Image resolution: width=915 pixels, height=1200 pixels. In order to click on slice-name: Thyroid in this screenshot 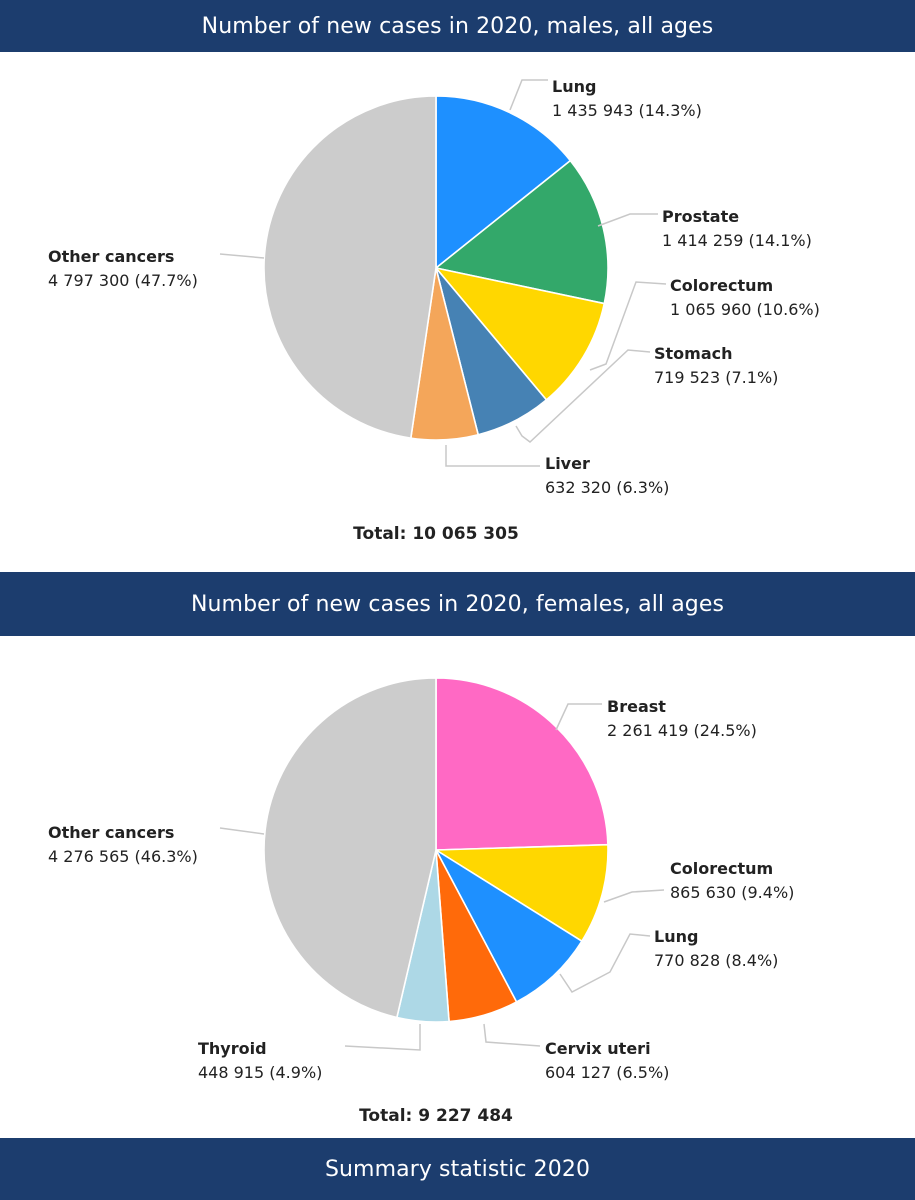, I will do `click(232, 1048)`.